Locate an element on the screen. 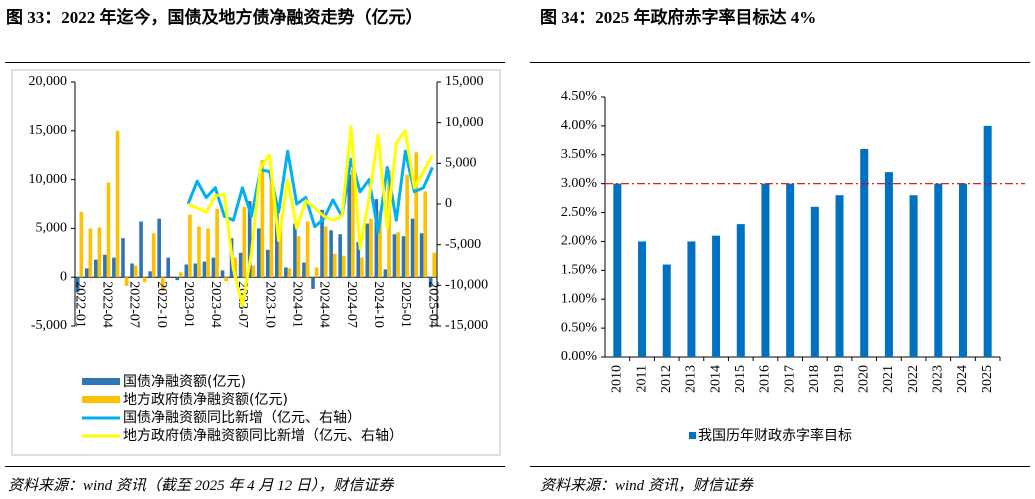 The width and height of the screenshot is (1035, 499). x-tick-label: 2025-04 is located at coordinates (432, 304).